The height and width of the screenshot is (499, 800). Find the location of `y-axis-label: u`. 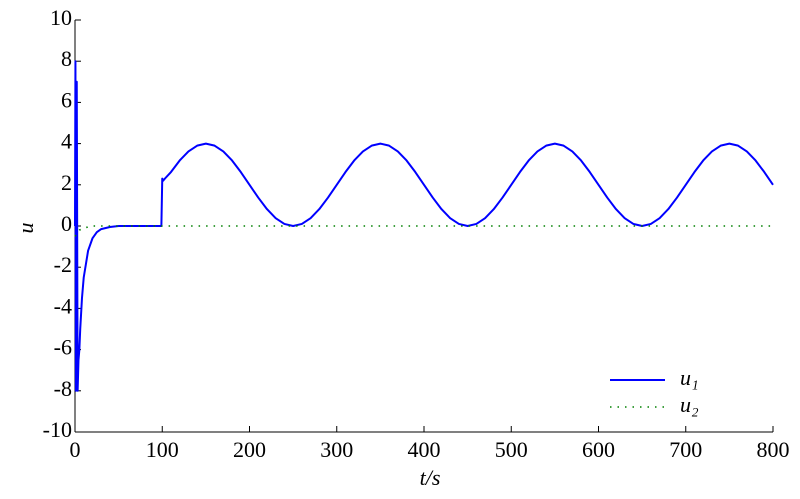

y-axis-label: u is located at coordinates (25, 228).